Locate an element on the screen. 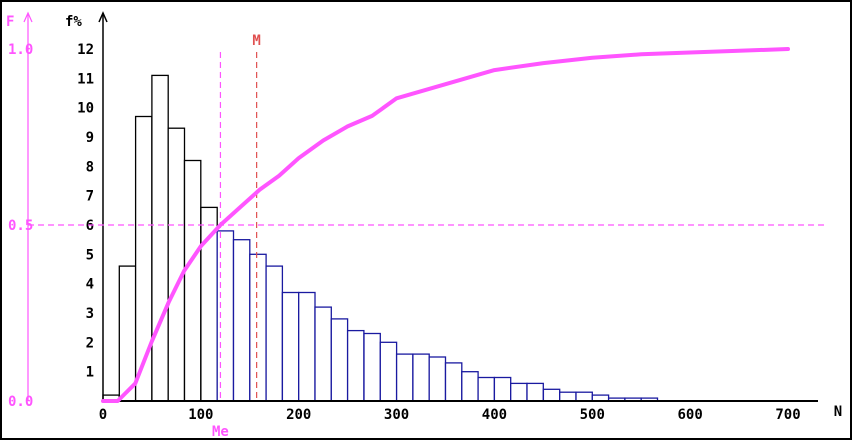  y-axis-F-arrow-icon is located at coordinates (28, 17).